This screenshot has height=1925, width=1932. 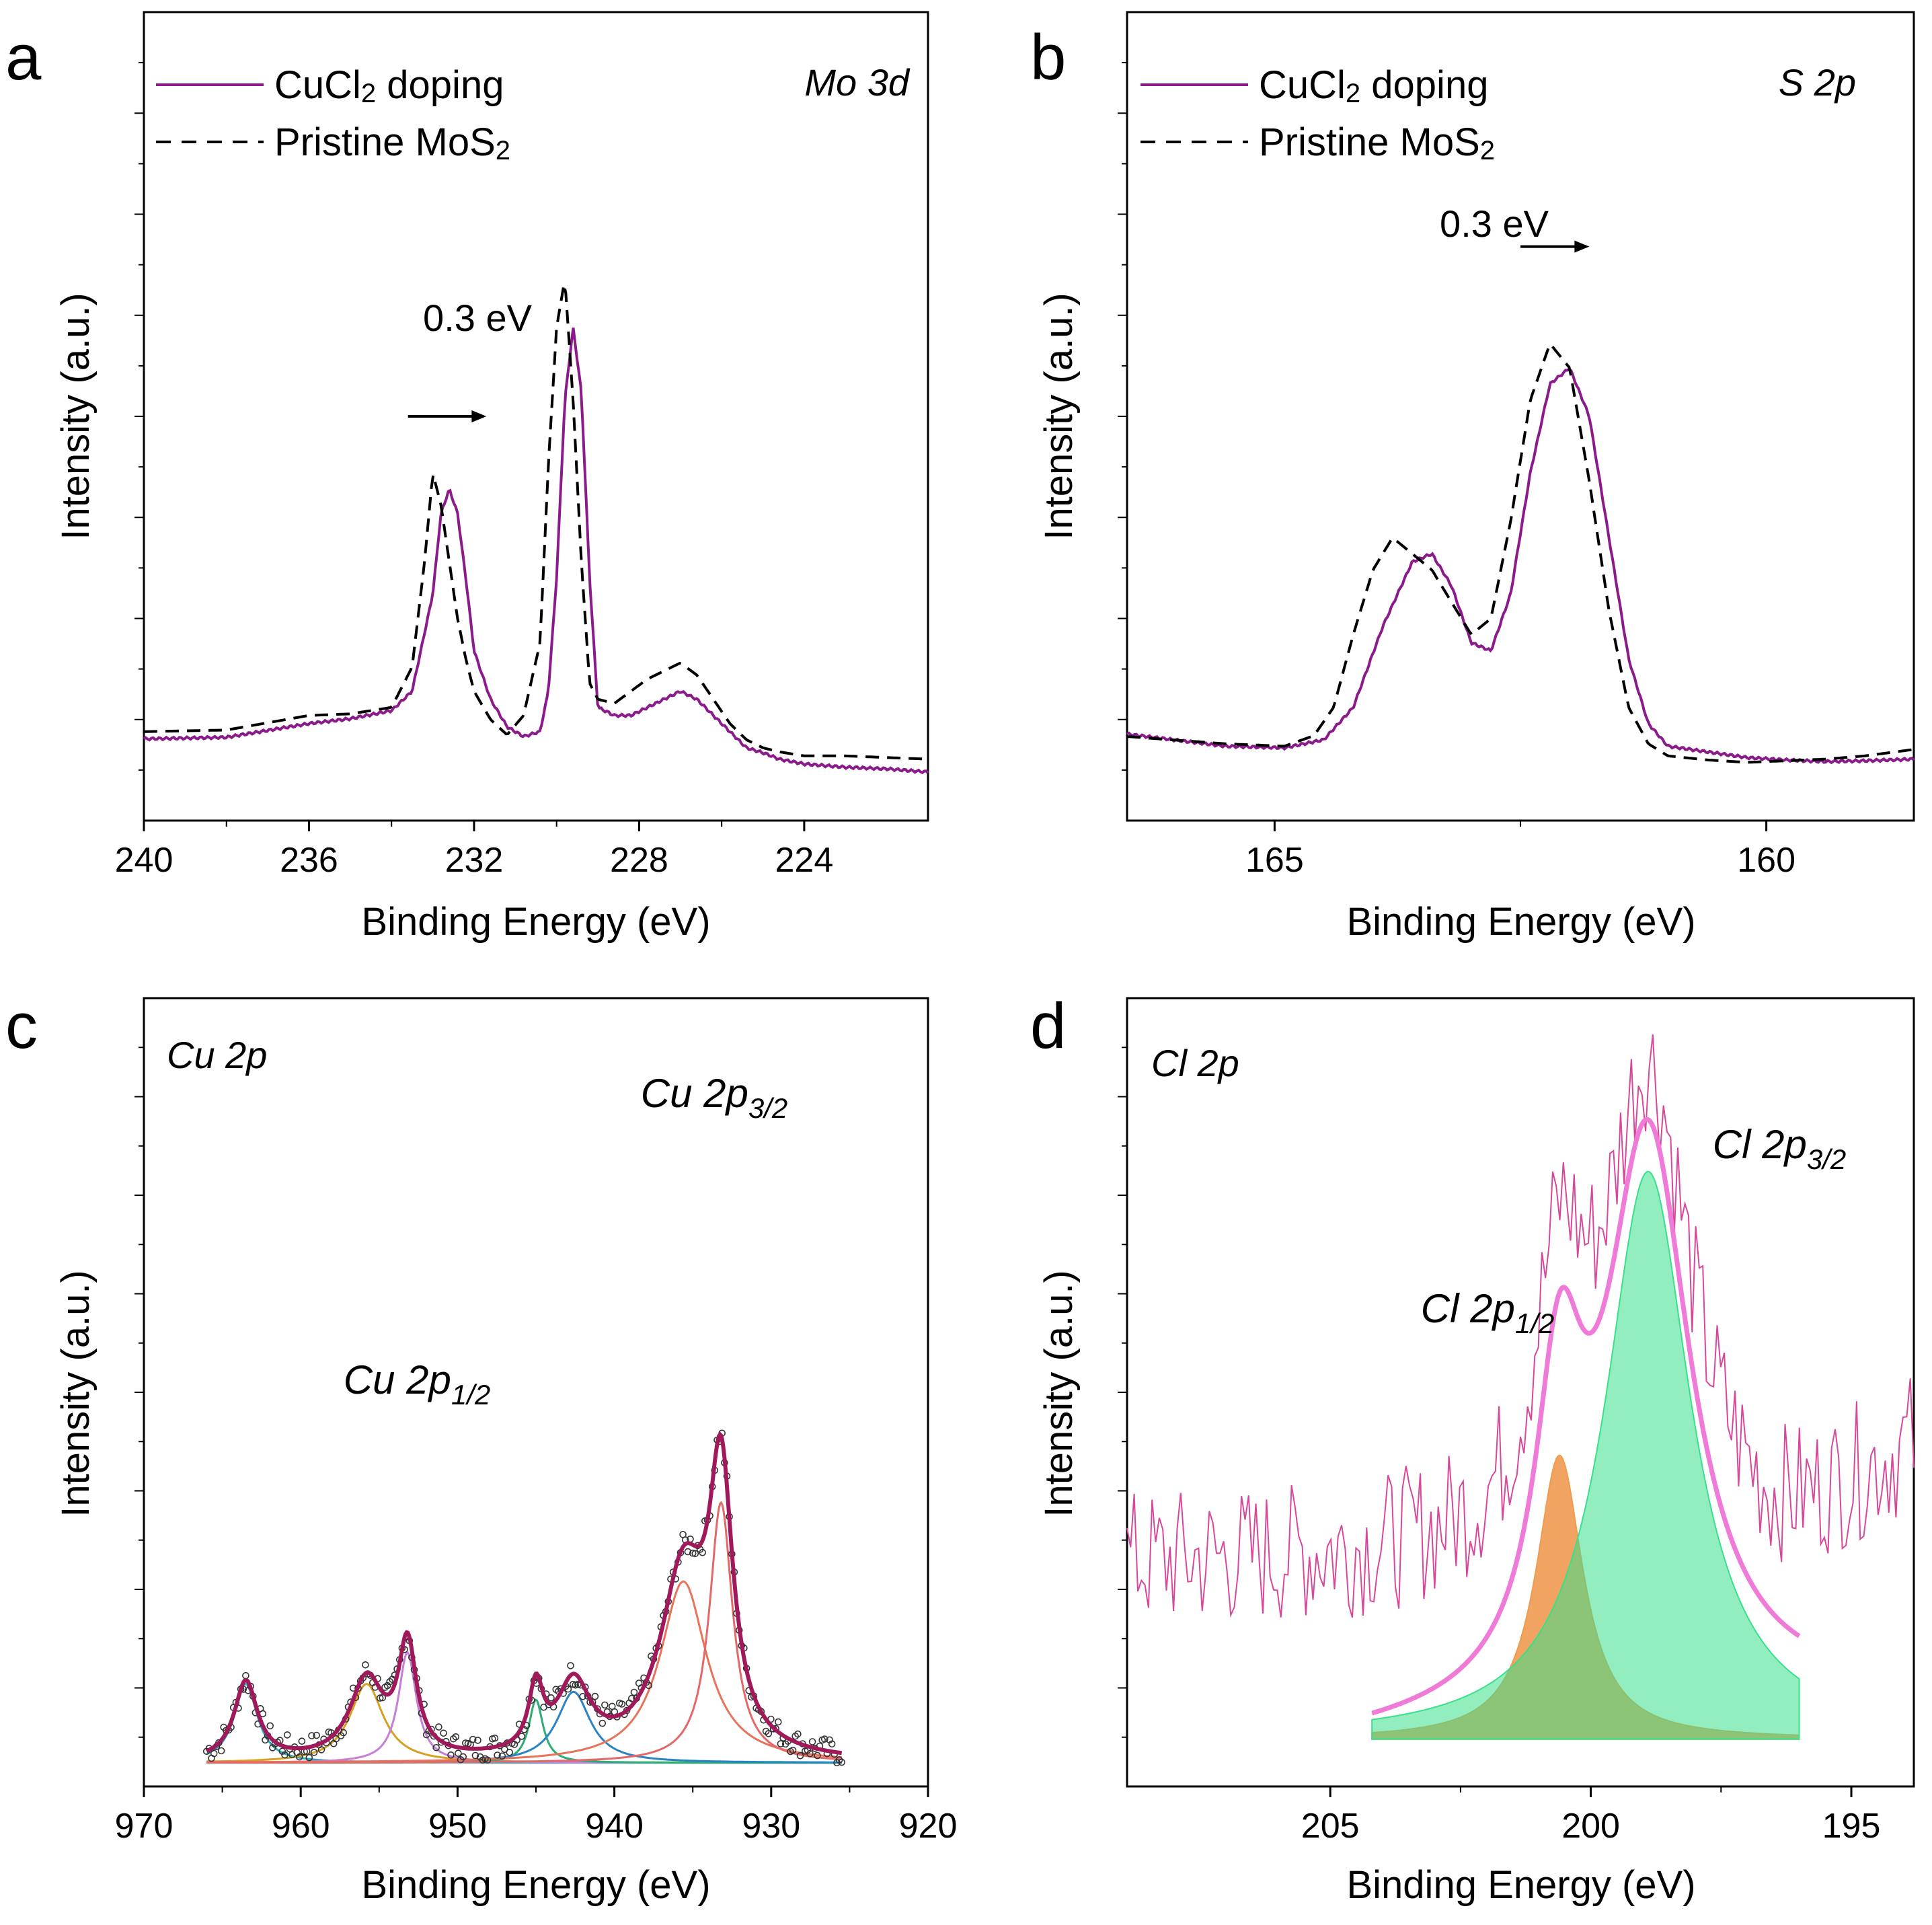 I want to click on data-marks-d, so click(x=1520, y=1387).